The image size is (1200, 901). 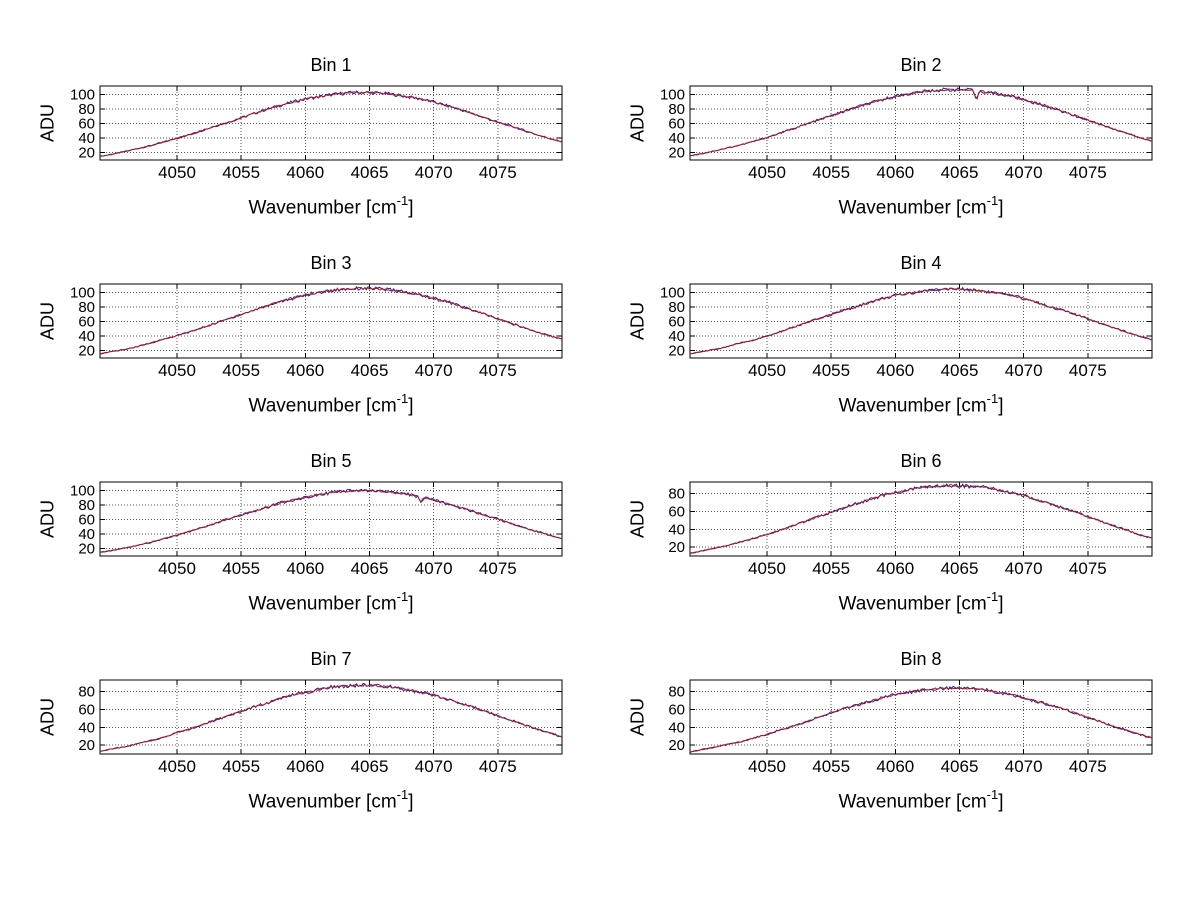 I want to click on plot-title: Bin 1, so click(x=331, y=65).